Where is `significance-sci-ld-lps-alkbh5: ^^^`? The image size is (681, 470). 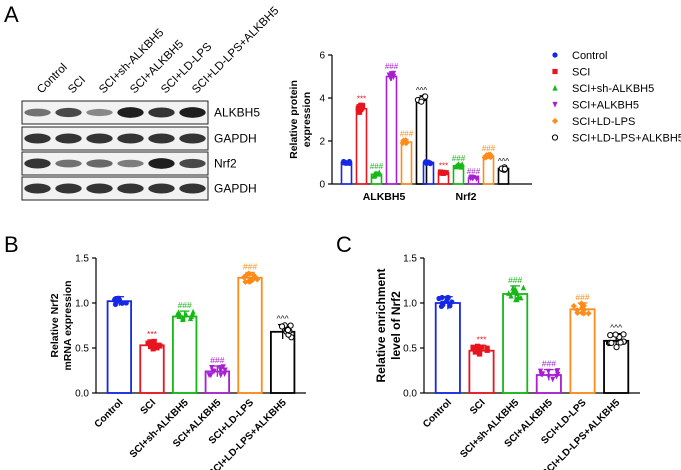
significance-sci-ld-lps-alkbh5: ^^^ is located at coordinates (283, 319).